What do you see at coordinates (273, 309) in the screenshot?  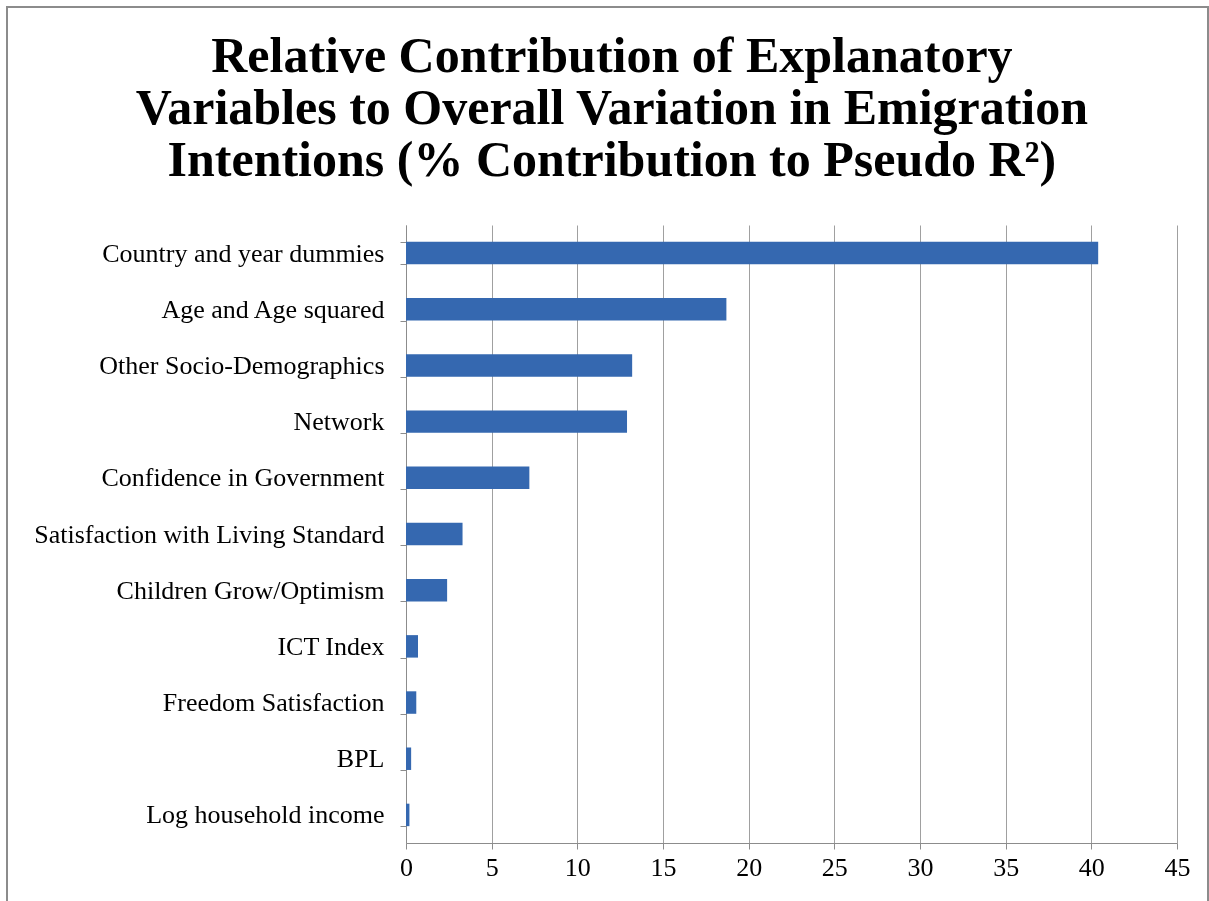 I see `y-tick-label: Age and Age squared` at bounding box center [273, 309].